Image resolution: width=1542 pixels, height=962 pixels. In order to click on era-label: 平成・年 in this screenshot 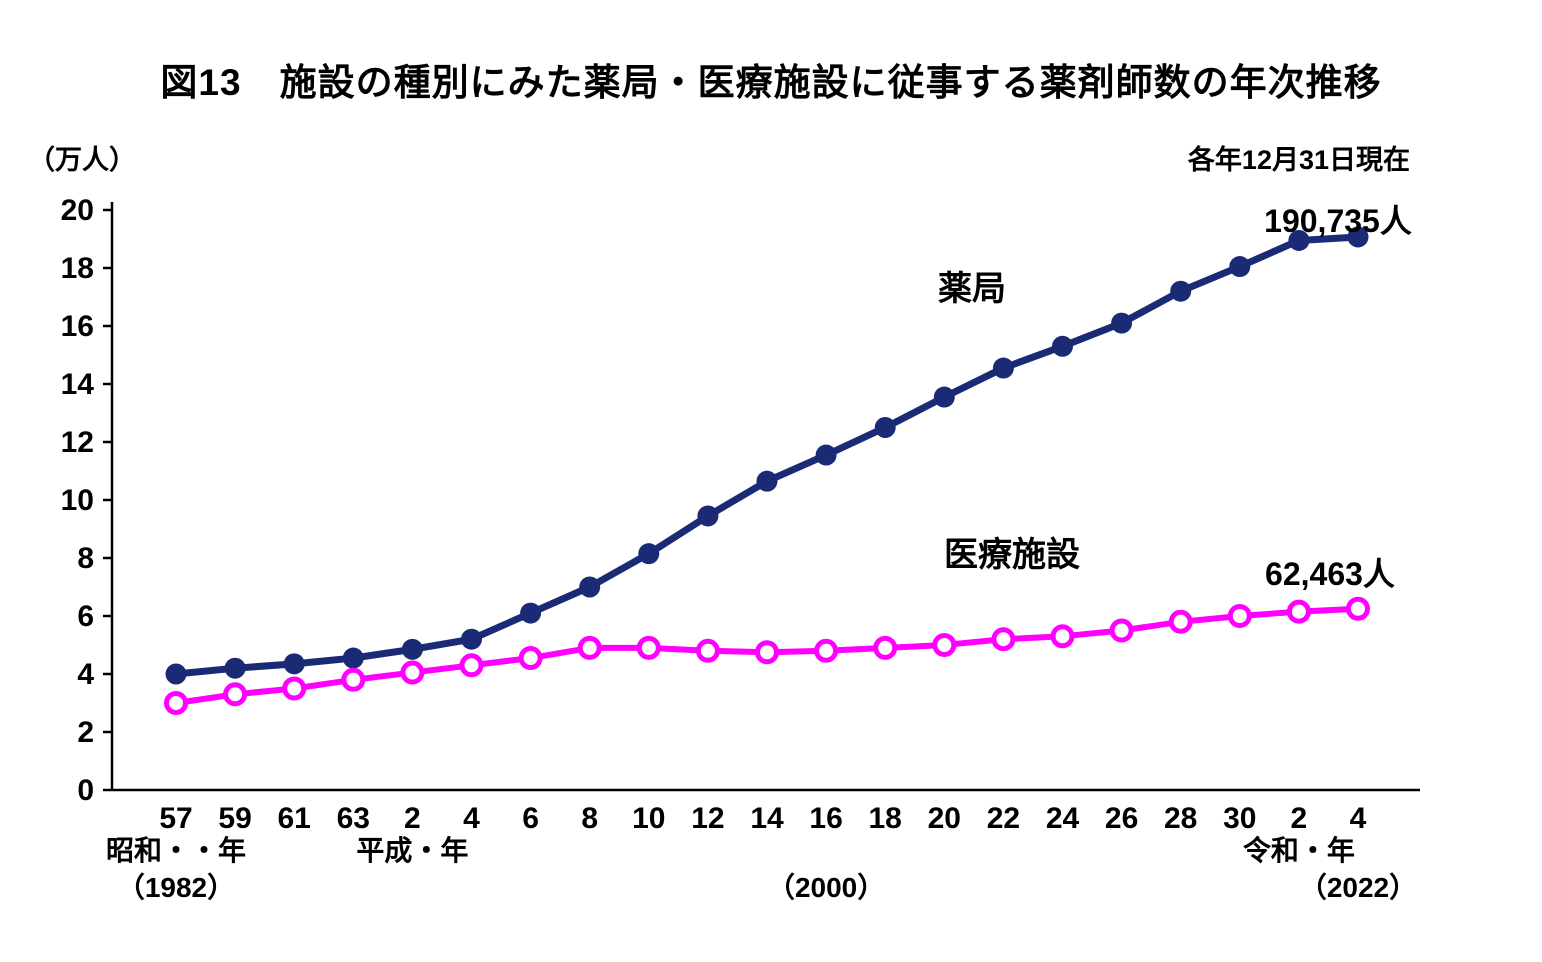, I will do `click(412, 850)`.